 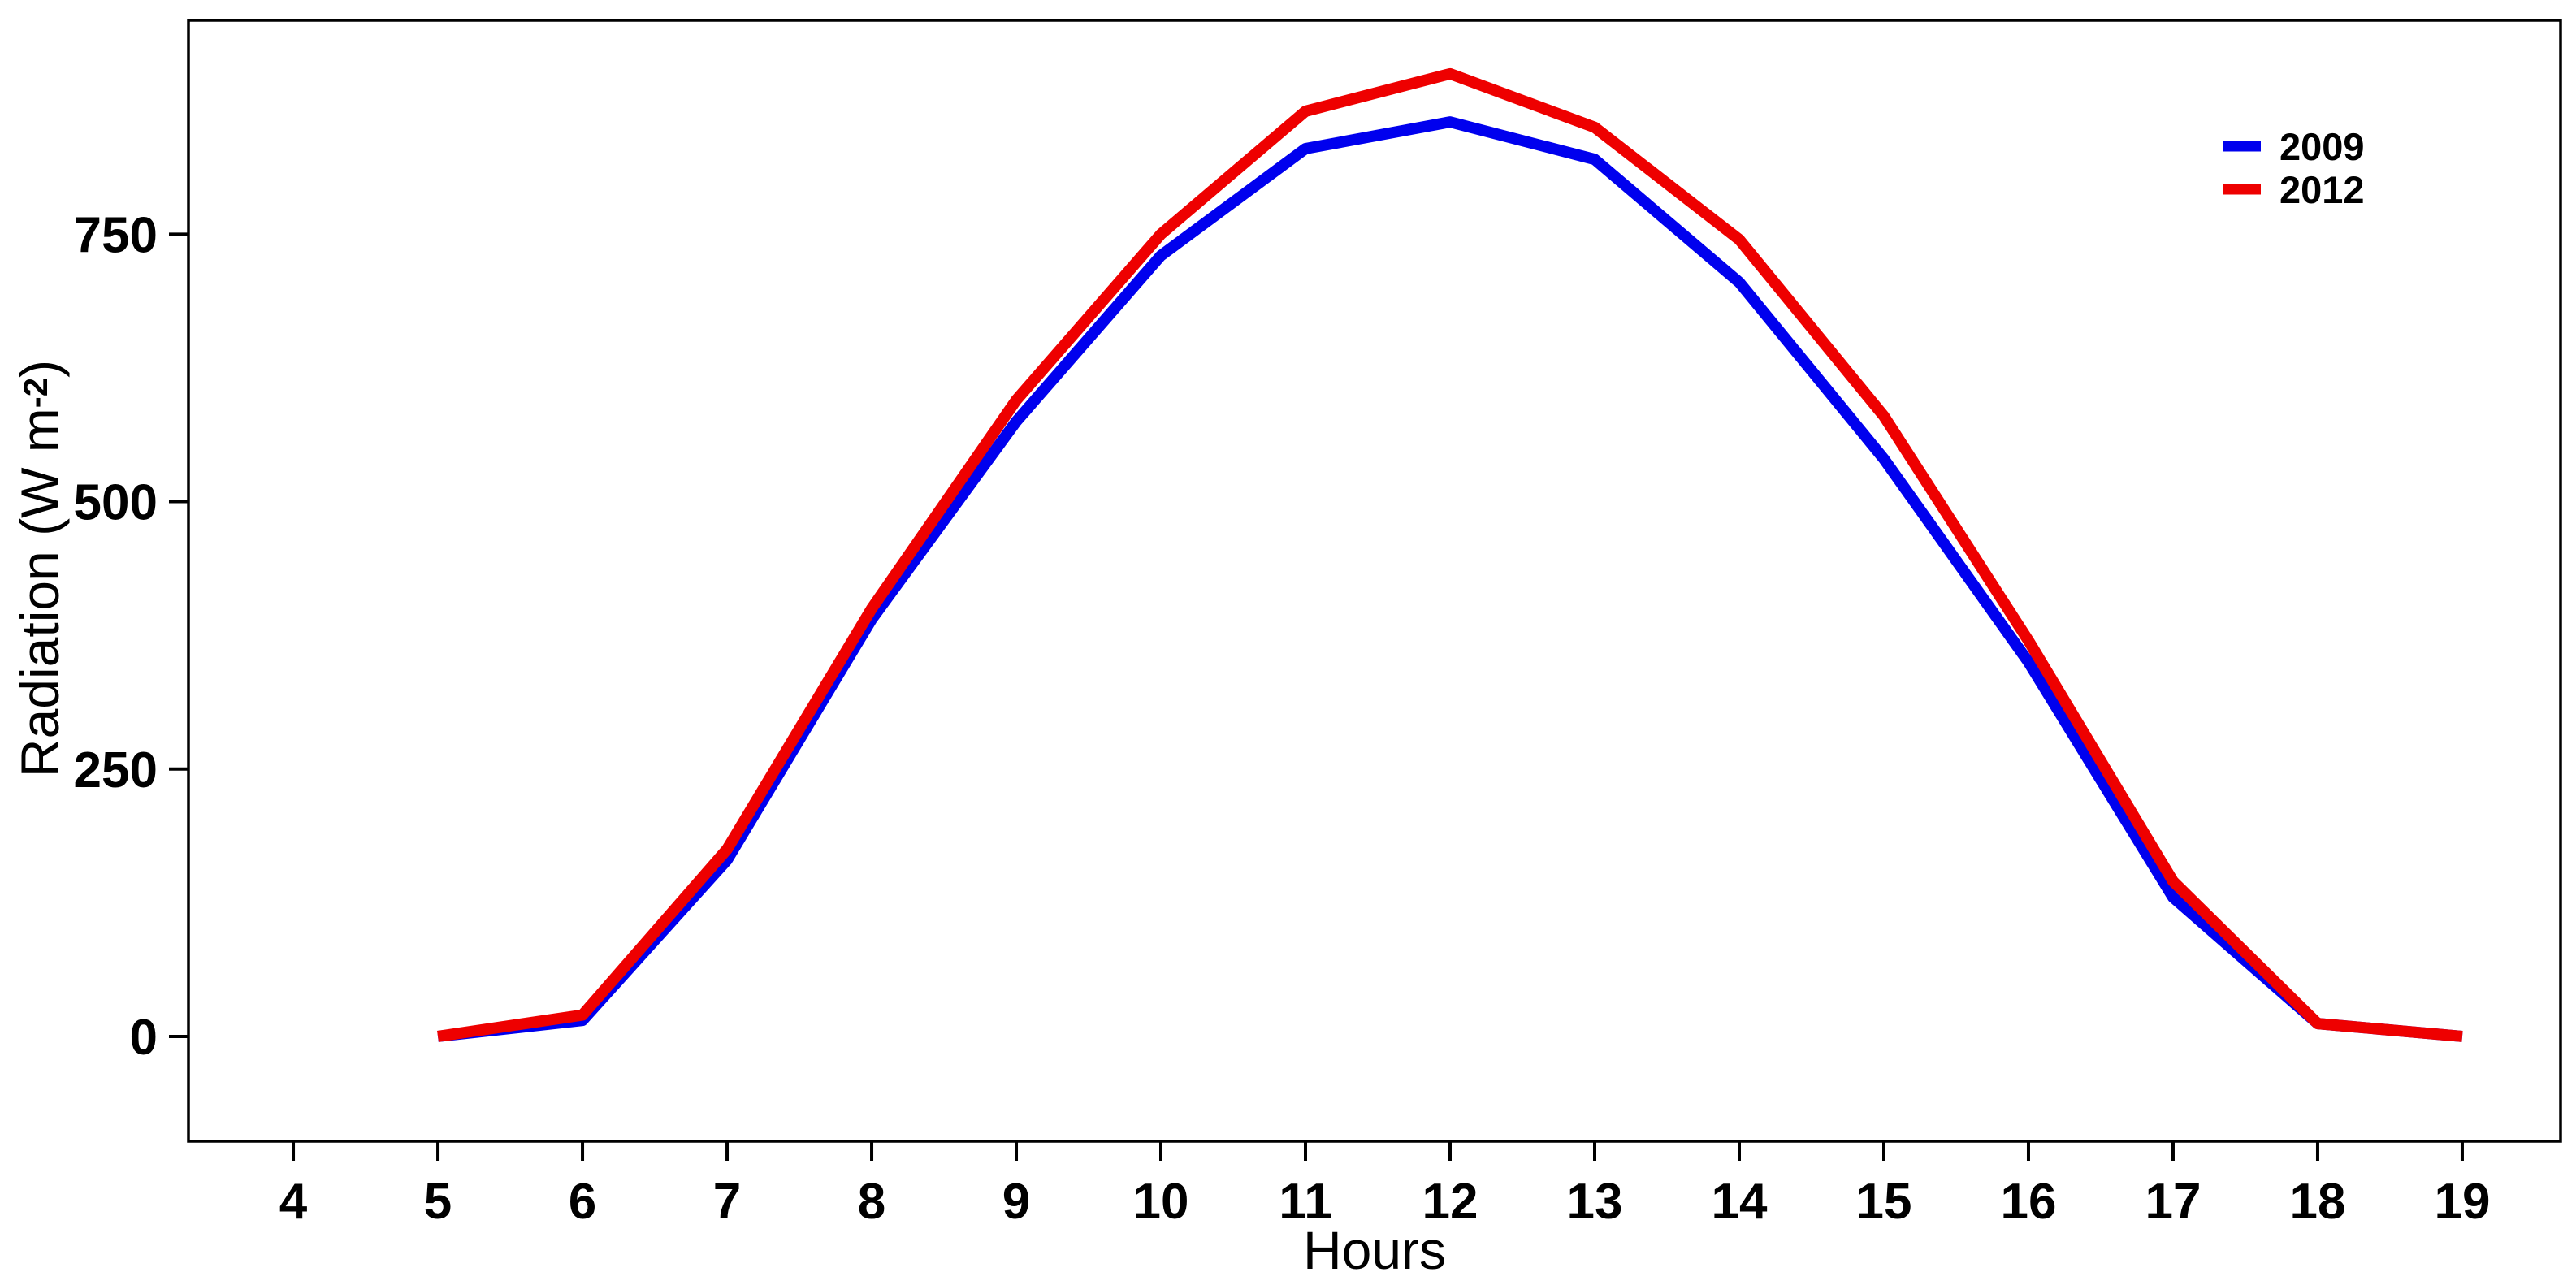 What do you see at coordinates (144, 1038) in the screenshot?
I see `y-tick-label: 0` at bounding box center [144, 1038].